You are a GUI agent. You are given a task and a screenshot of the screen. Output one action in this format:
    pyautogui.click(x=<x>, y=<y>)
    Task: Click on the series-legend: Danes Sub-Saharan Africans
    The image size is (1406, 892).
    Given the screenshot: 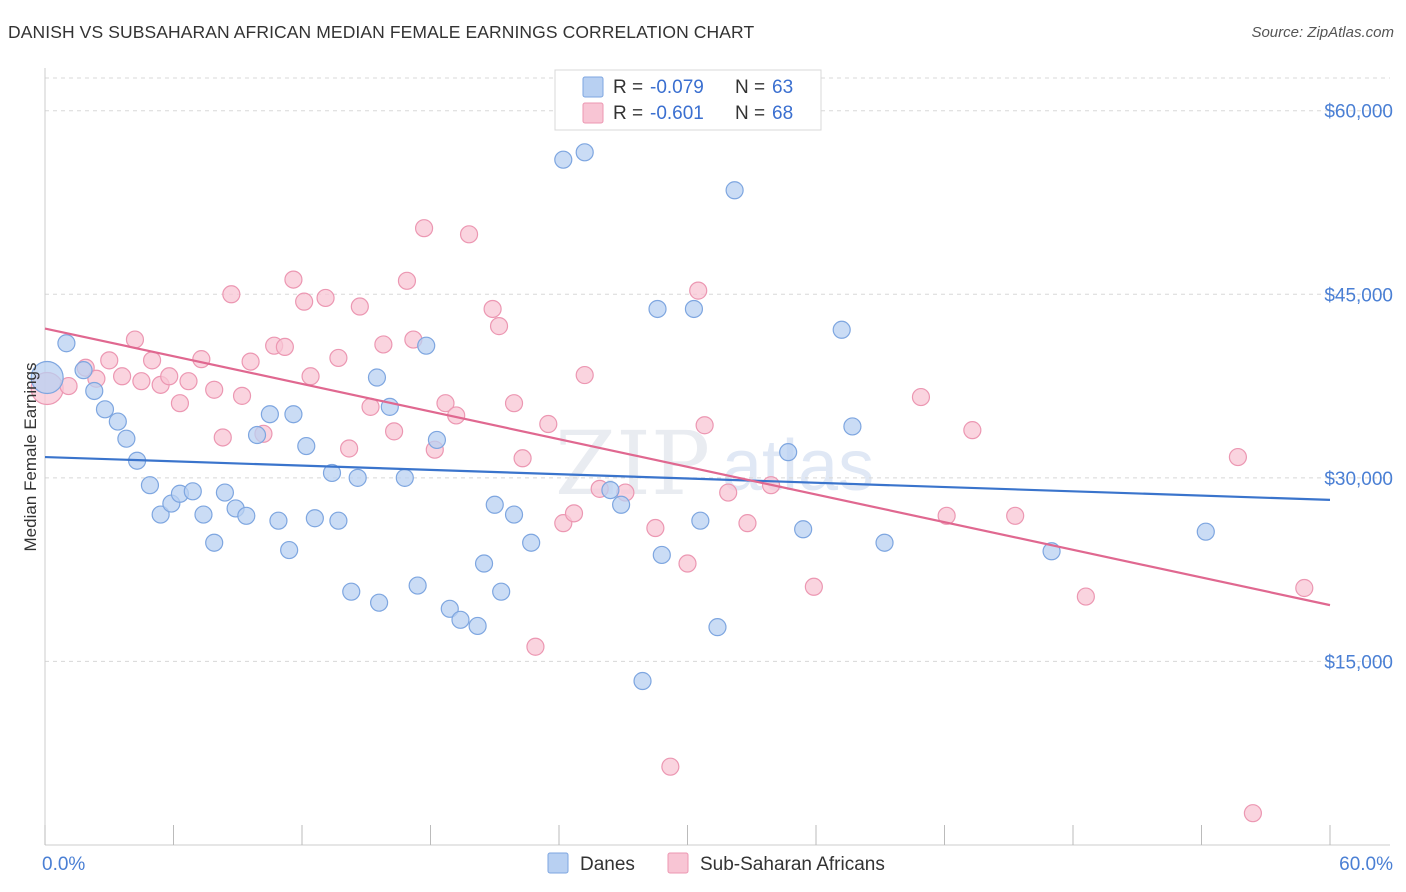 What is the action you would take?
    pyautogui.click(x=716, y=863)
    